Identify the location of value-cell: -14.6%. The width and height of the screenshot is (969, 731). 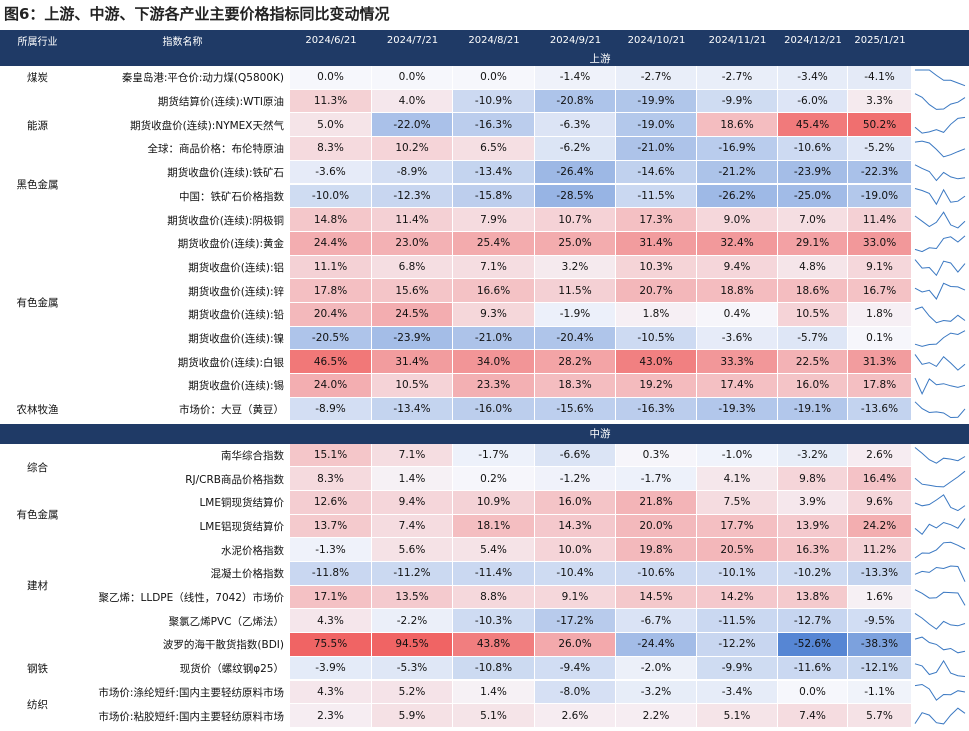
(656, 172).